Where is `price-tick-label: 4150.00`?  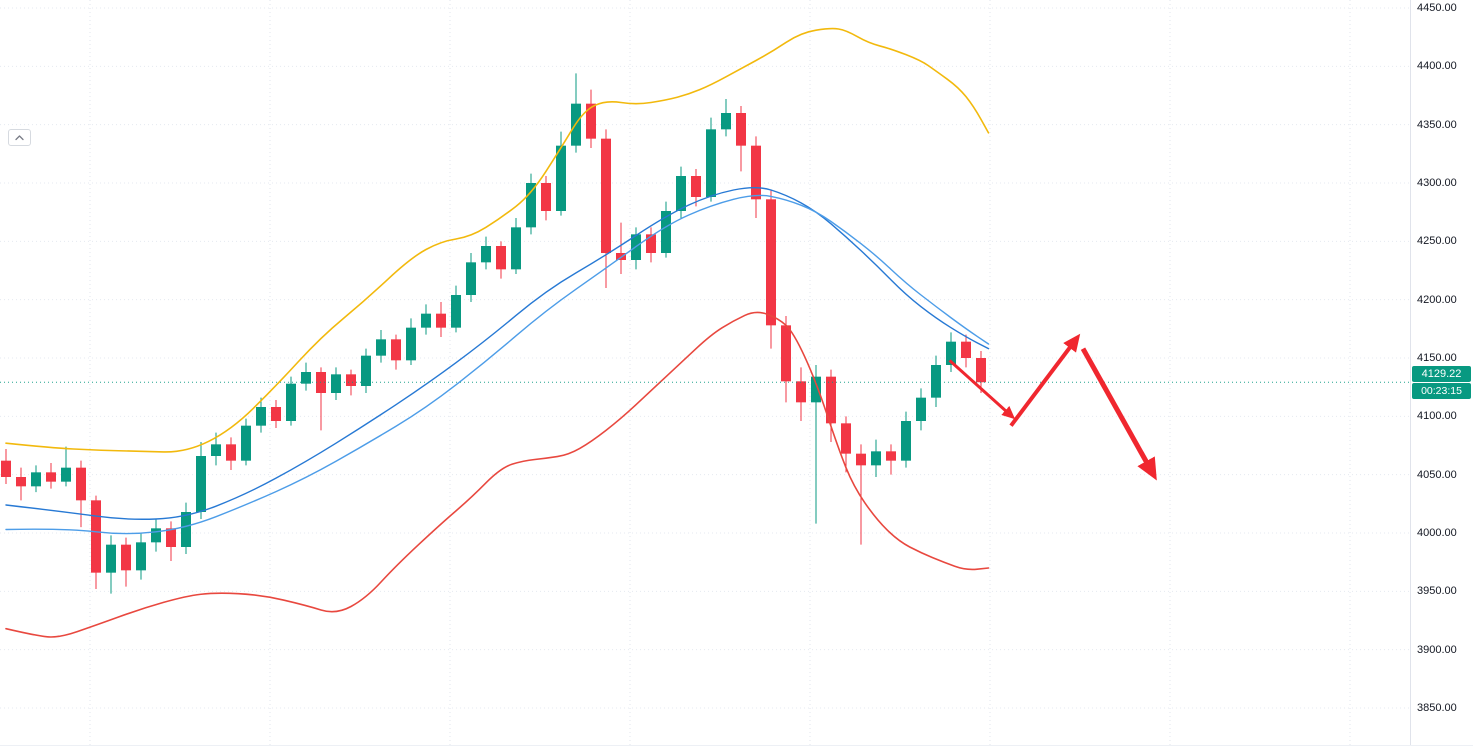 price-tick-label: 4150.00 is located at coordinates (1437, 358).